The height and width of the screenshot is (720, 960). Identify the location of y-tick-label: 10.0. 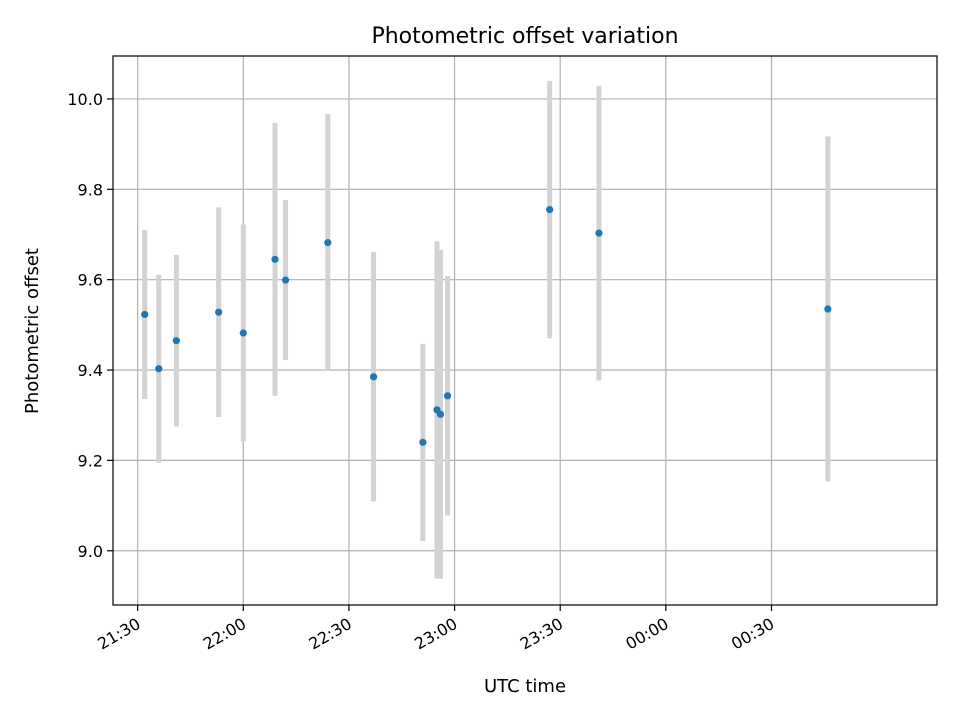
(85, 99).